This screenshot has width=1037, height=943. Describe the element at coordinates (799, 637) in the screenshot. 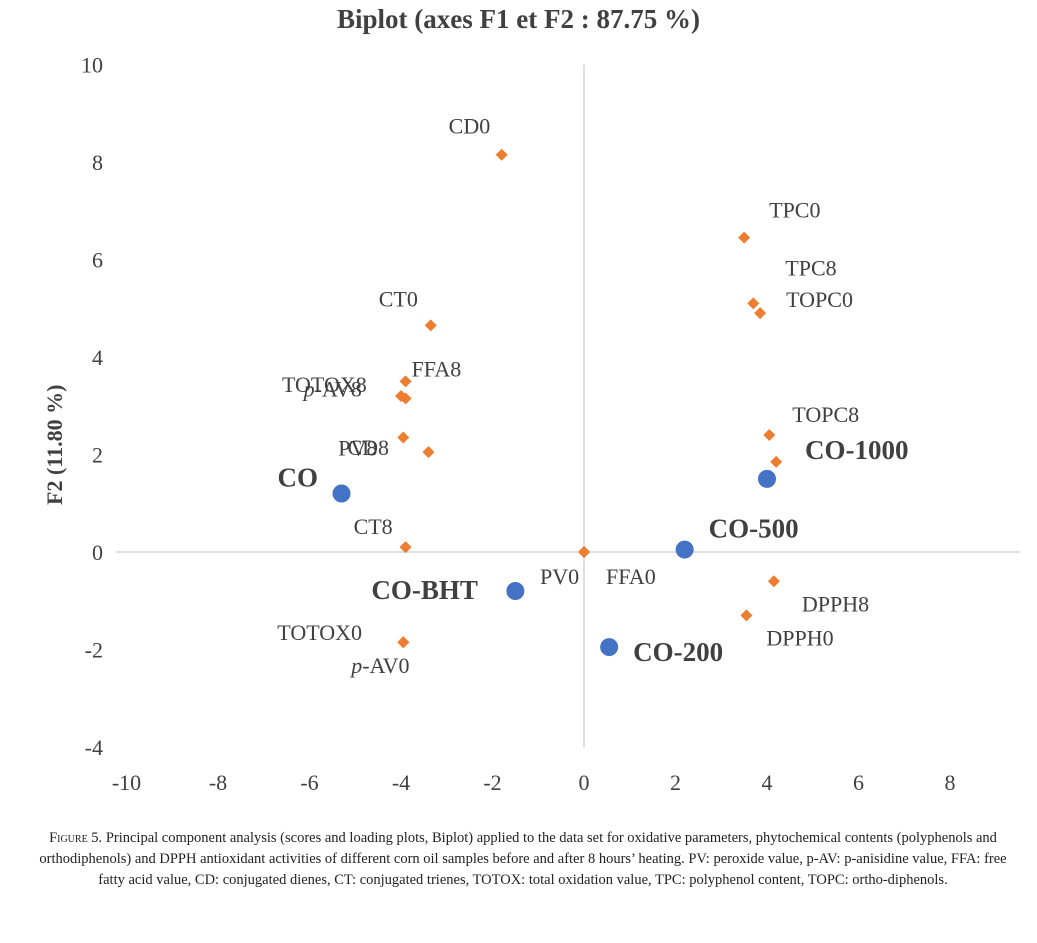

I see `point-label: DPPH0` at that location.